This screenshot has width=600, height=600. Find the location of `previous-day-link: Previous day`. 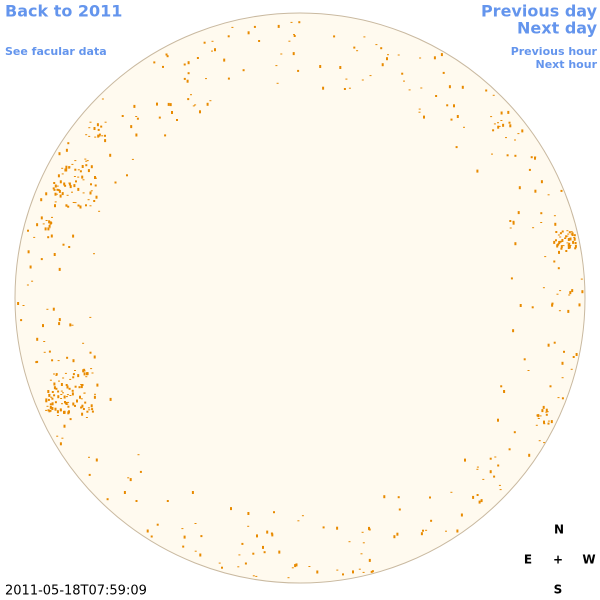

previous-day-link: Previous day is located at coordinates (539, 11).